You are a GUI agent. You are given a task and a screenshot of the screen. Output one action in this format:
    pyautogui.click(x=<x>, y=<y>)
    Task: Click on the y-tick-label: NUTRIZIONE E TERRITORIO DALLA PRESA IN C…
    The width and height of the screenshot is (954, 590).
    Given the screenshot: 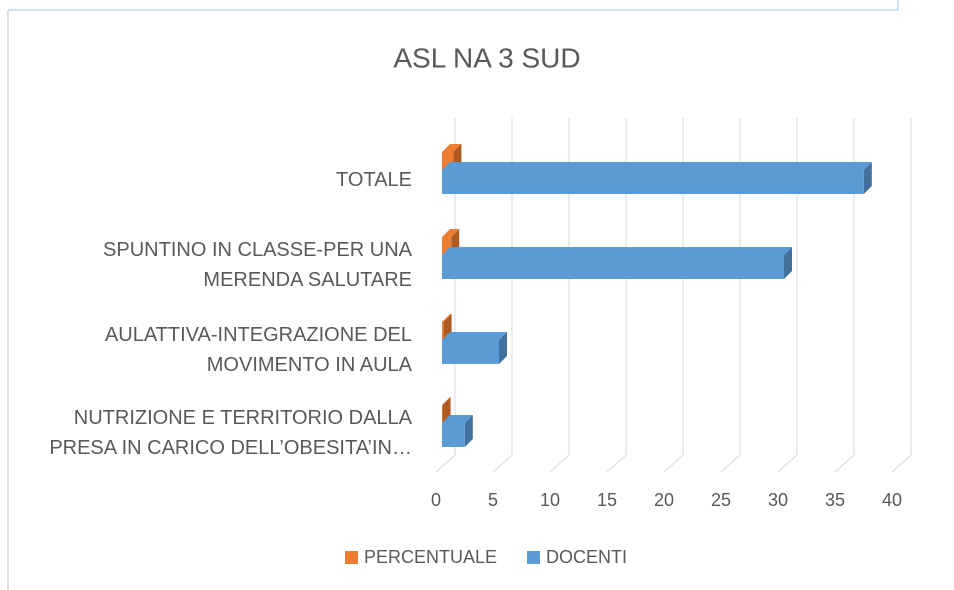 What is the action you would take?
    pyautogui.click(x=230, y=433)
    